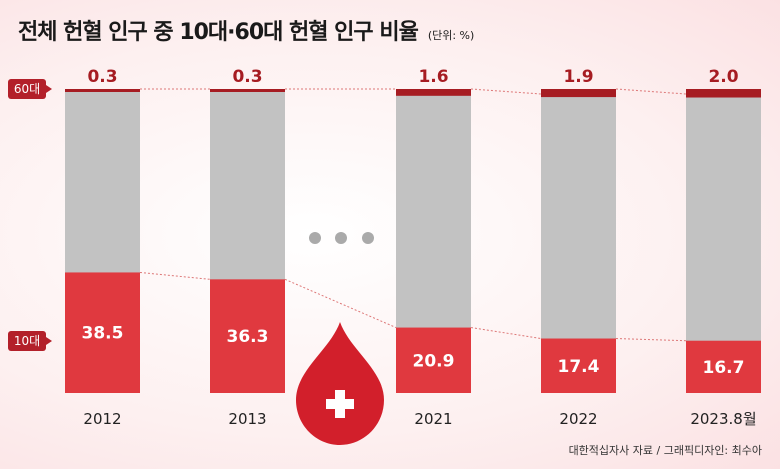  I want to click on label-10s: 16.7, so click(724, 368).